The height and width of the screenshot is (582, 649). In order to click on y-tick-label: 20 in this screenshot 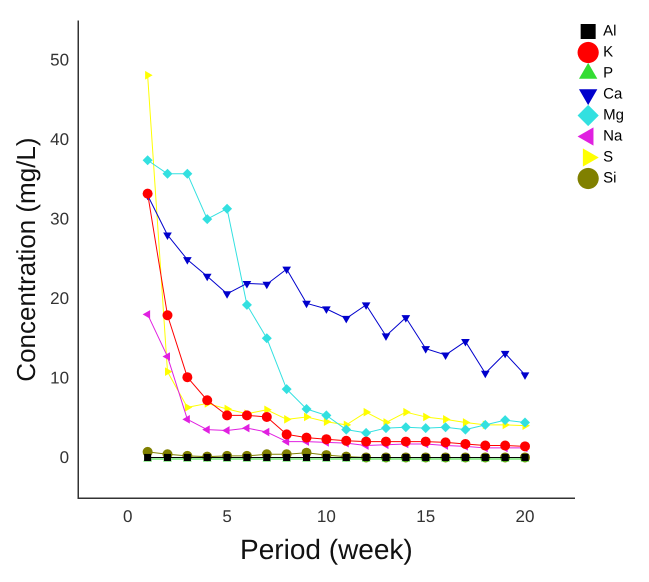, I will do `click(60, 298)`.